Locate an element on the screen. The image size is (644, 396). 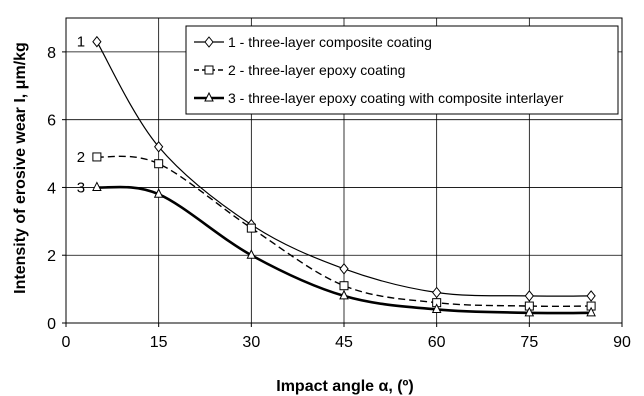
y-tick-label: 0 is located at coordinates (51, 324).